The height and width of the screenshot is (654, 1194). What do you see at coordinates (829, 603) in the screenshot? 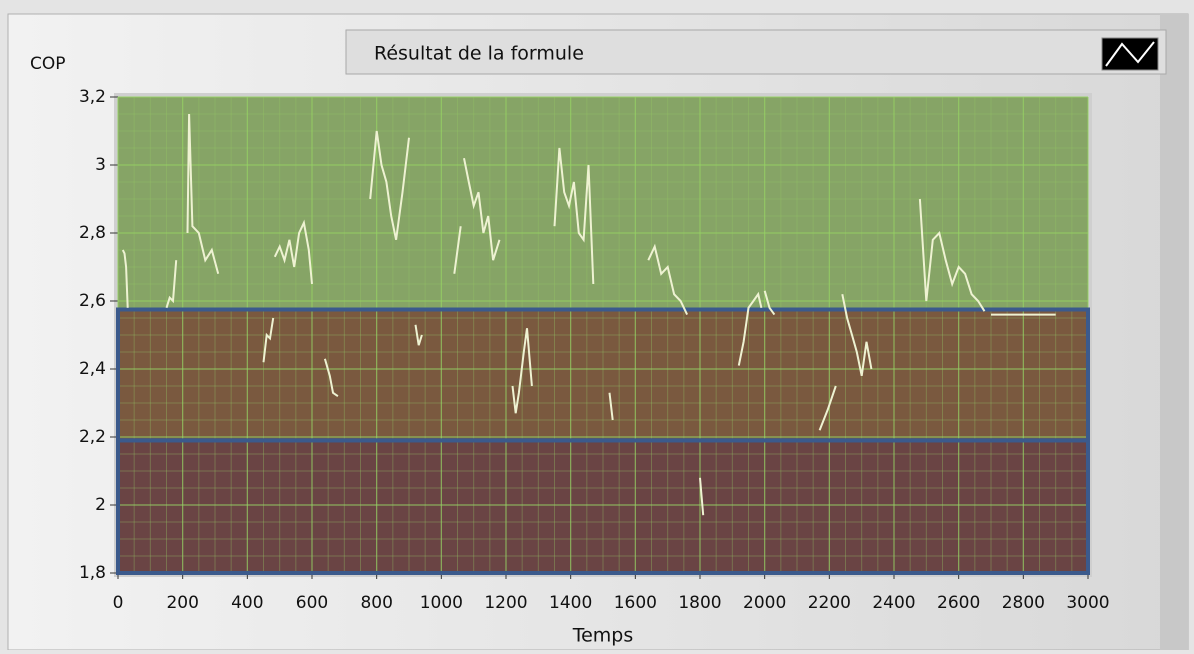
I see `x-tick-label: 2200` at bounding box center [829, 603].